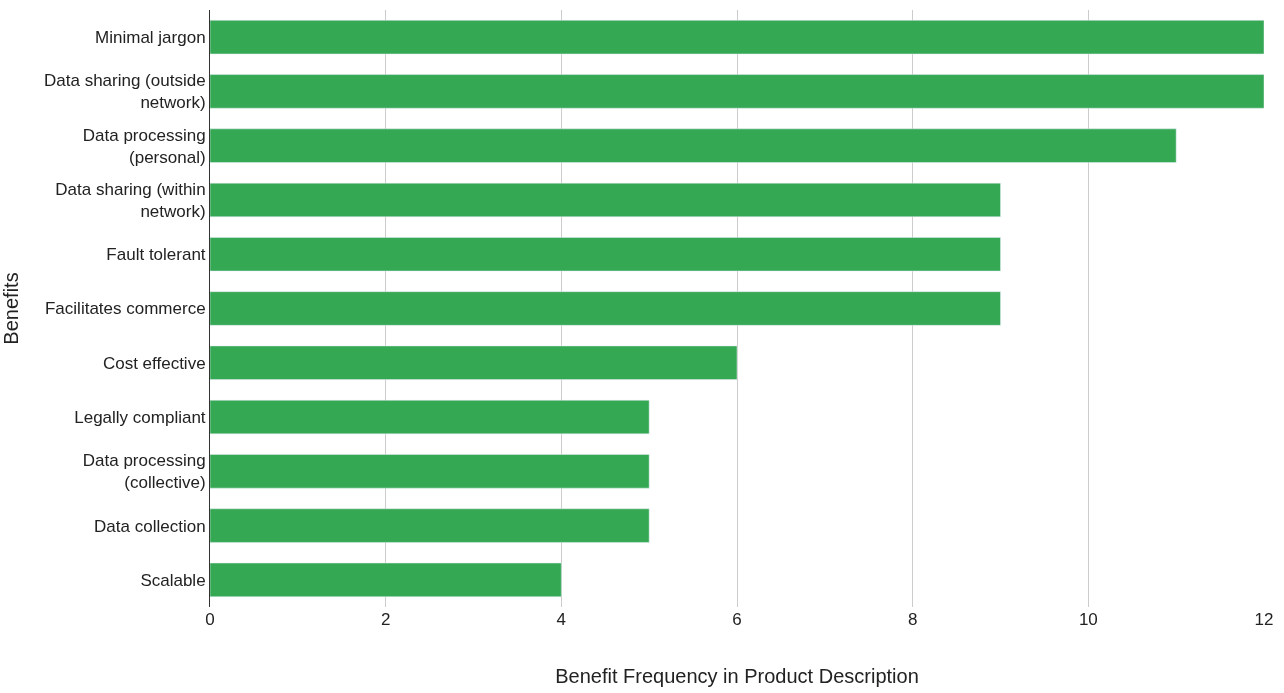  I want to click on y-tick-label: Facilitates commerce, so click(125, 309).